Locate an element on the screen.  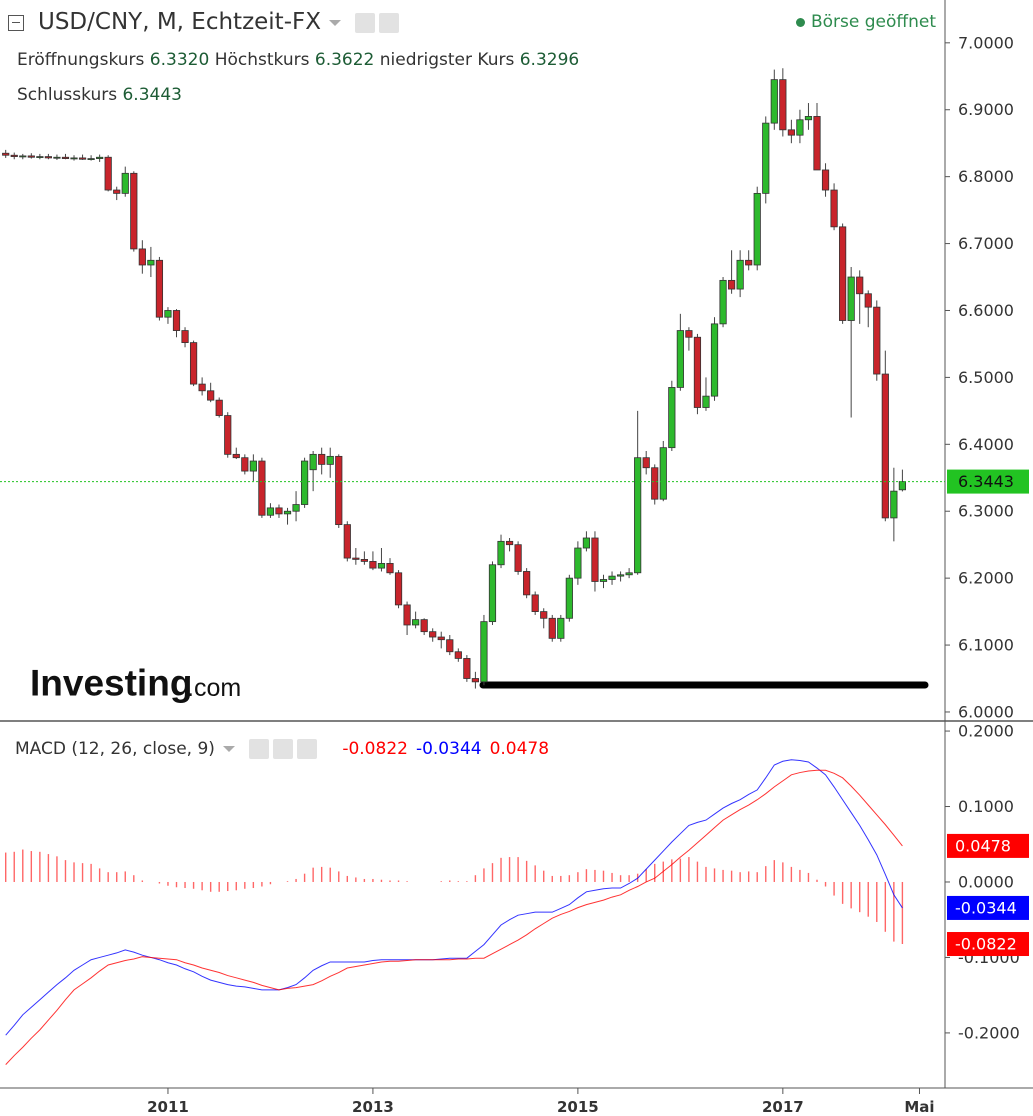
ohlc-value: 6.3296 is located at coordinates (549, 60).